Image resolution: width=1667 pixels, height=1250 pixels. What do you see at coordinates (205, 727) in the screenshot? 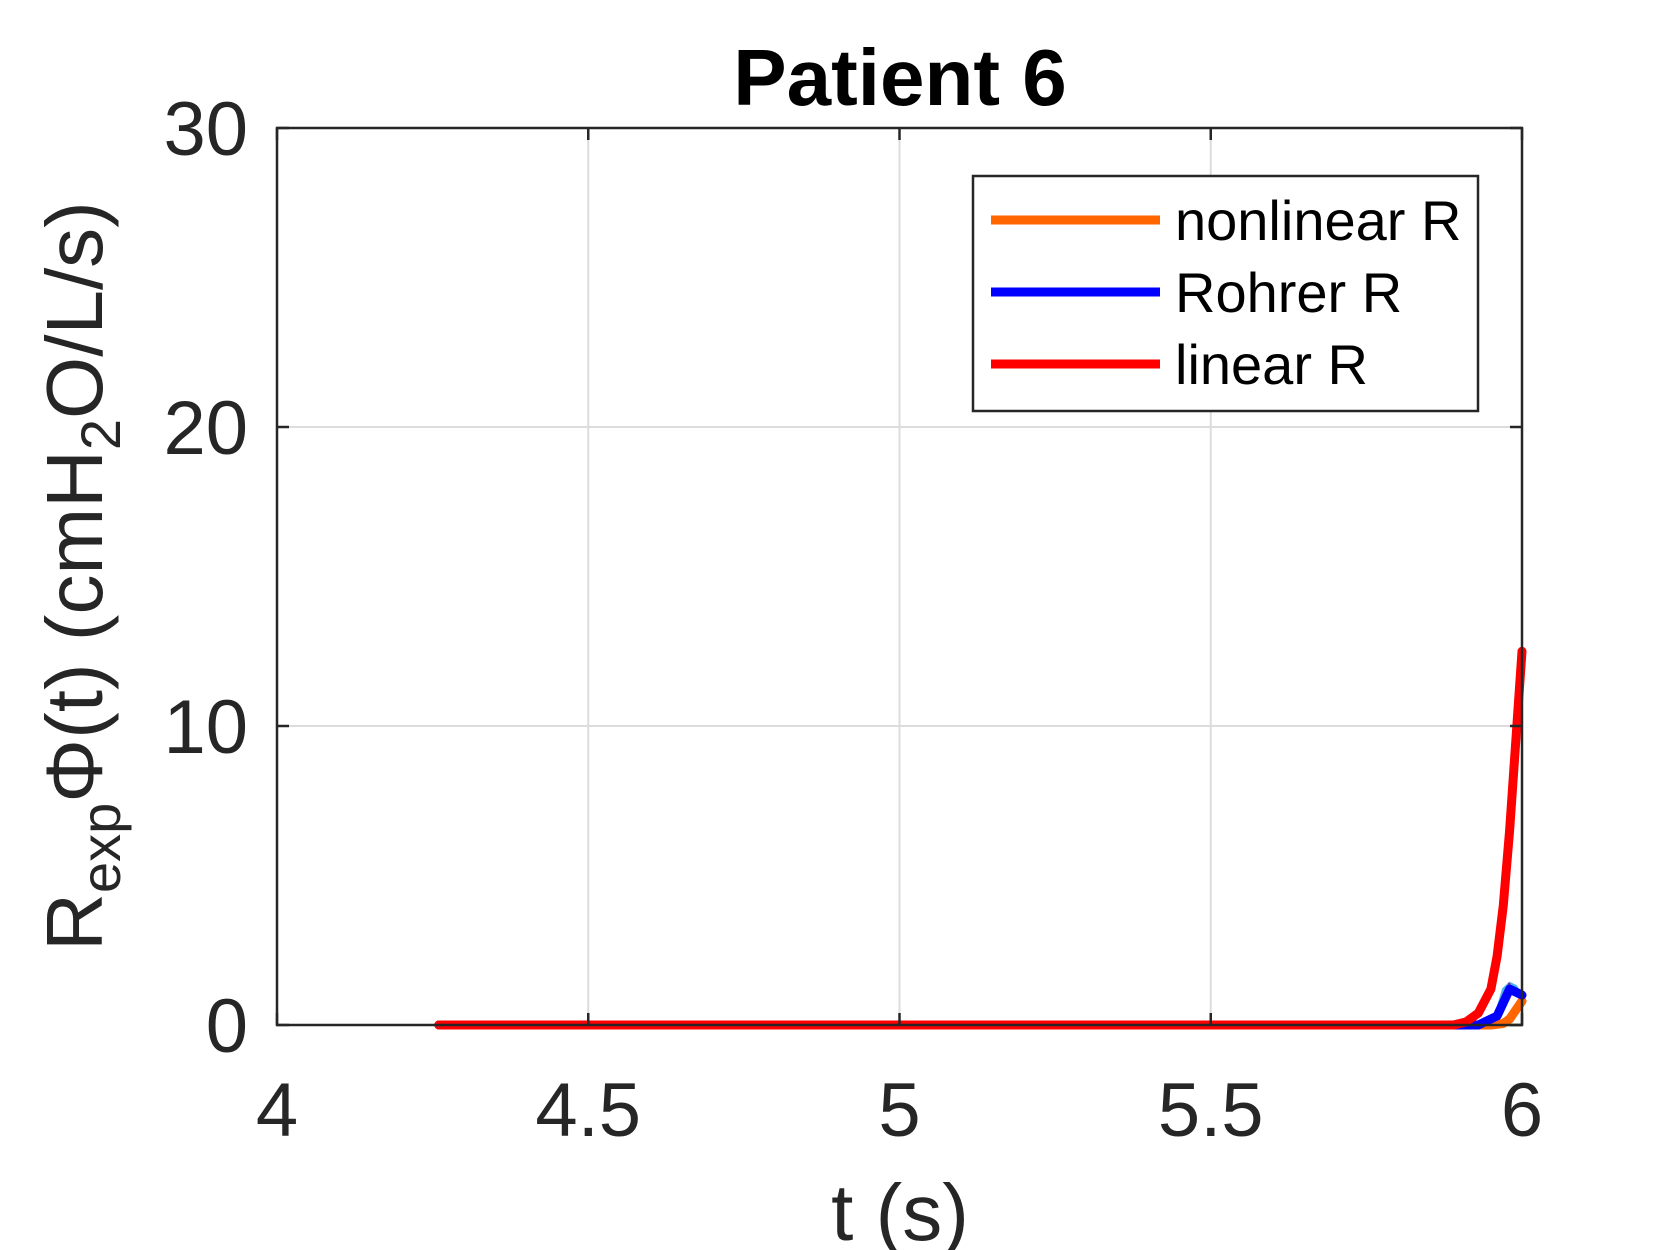
I see `y-tick-label-1: 10` at bounding box center [205, 727].